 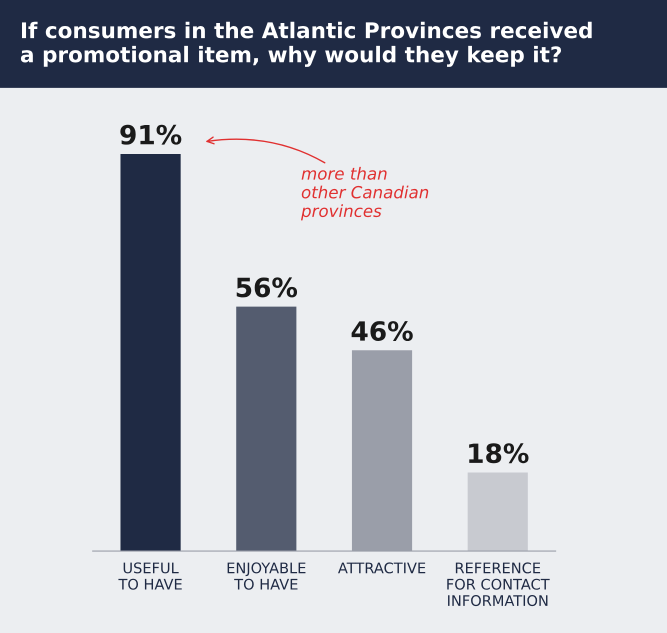 I want to click on data-label: 18%, so click(x=498, y=453).